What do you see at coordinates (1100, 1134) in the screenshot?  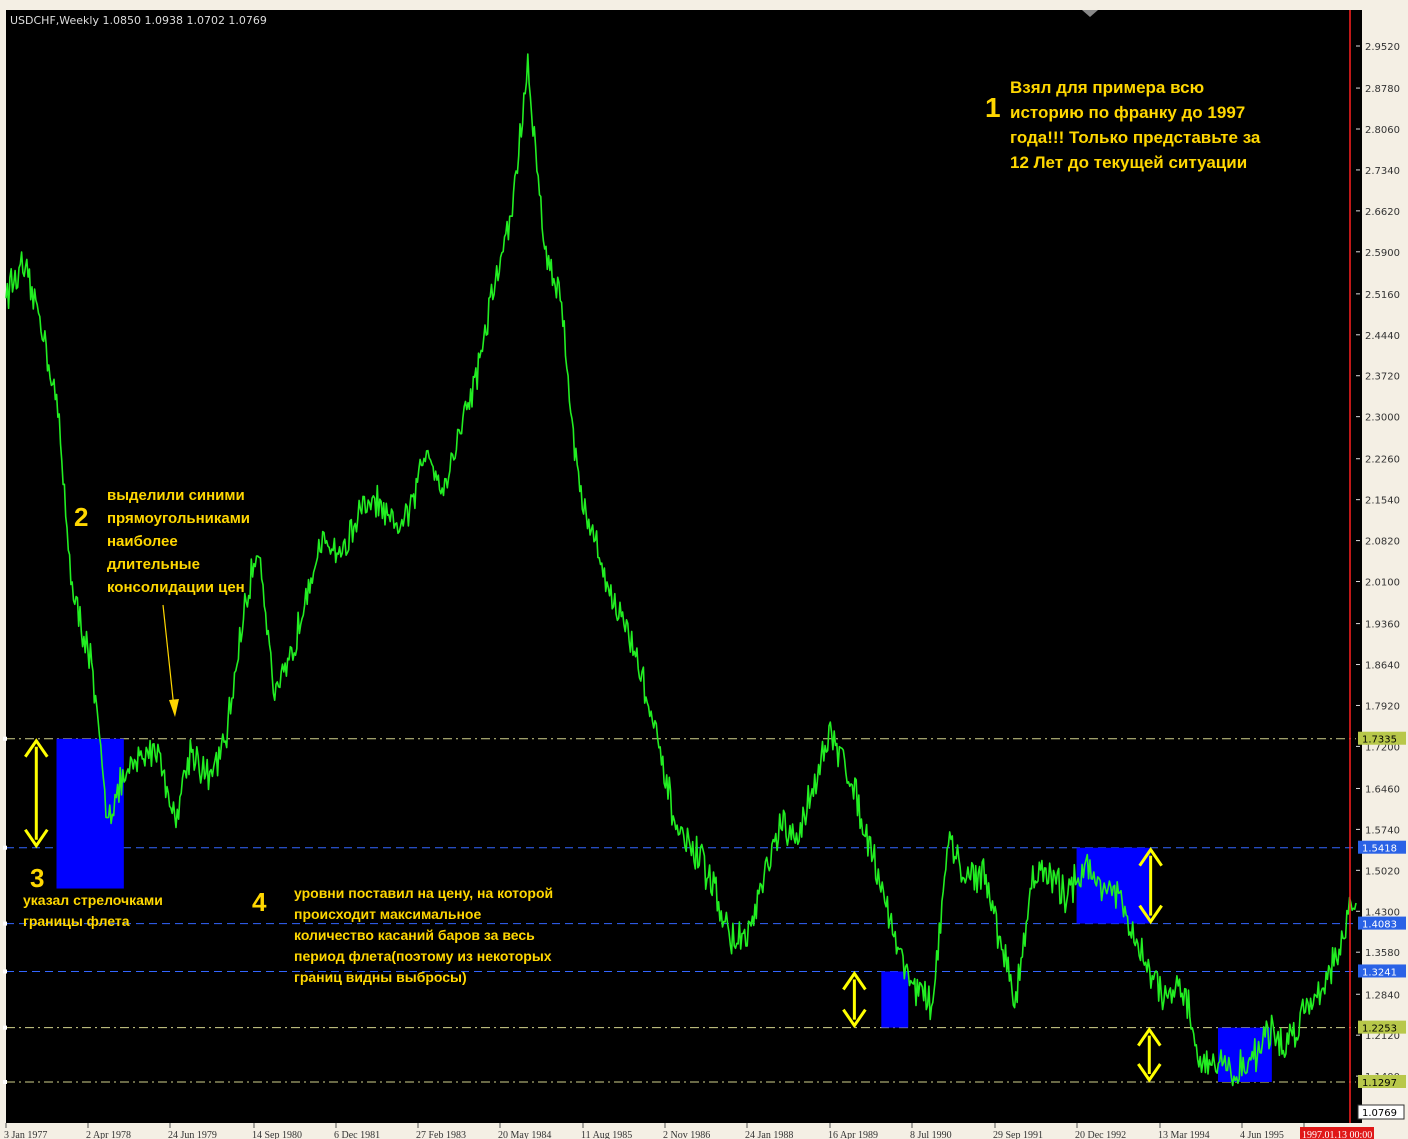 I see `time-label-13: 20 Dec 1992` at bounding box center [1100, 1134].